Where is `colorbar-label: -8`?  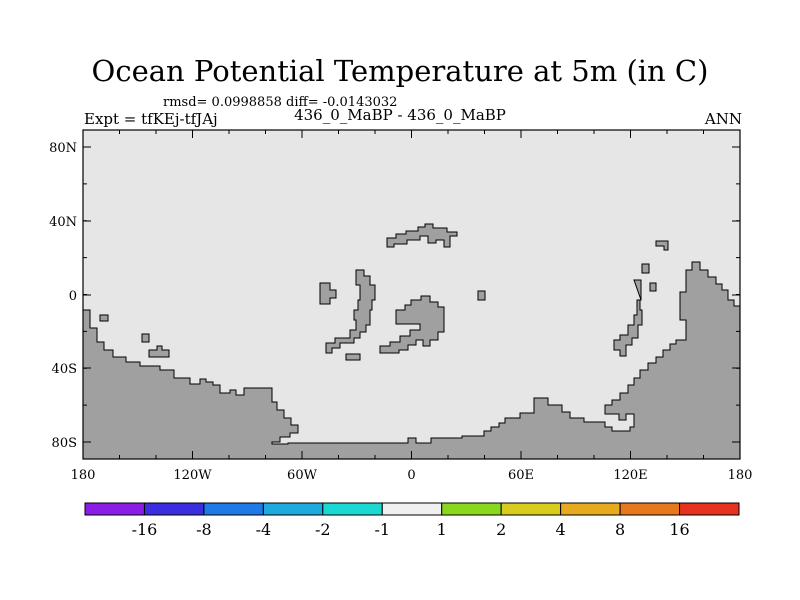
colorbar-label: -8 is located at coordinates (204, 529).